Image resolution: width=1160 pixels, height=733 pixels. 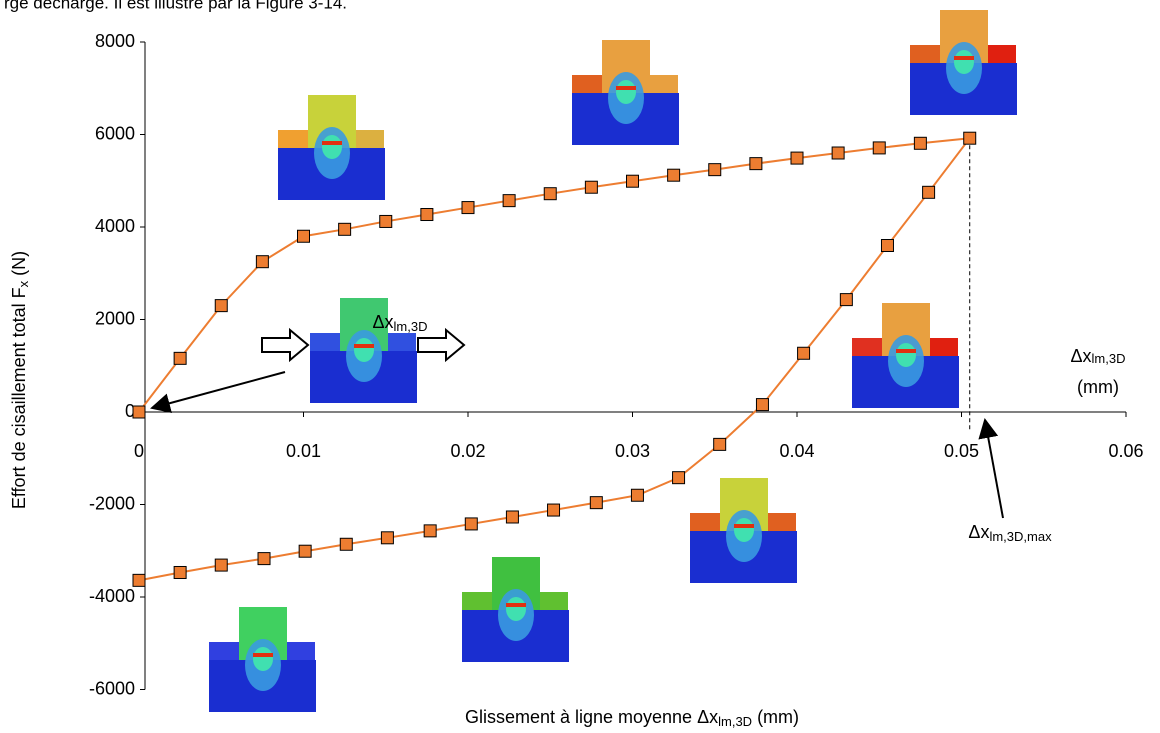 I want to click on y-tick-label: -2000, so click(x=112, y=503).